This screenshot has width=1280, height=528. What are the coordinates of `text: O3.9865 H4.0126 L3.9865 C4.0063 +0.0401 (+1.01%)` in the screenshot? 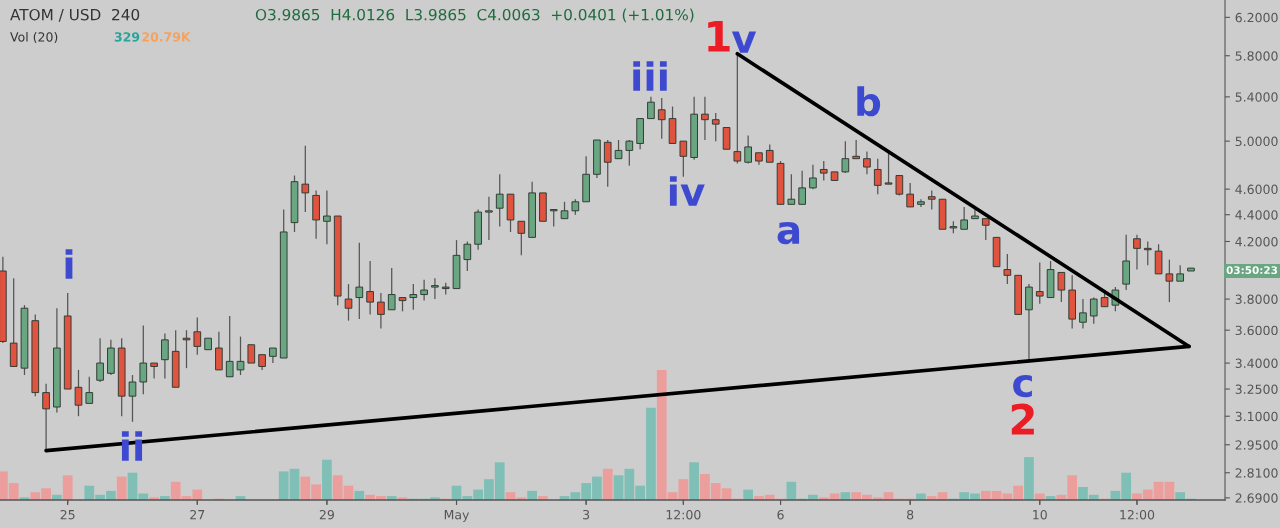 It's located at (474, 15).